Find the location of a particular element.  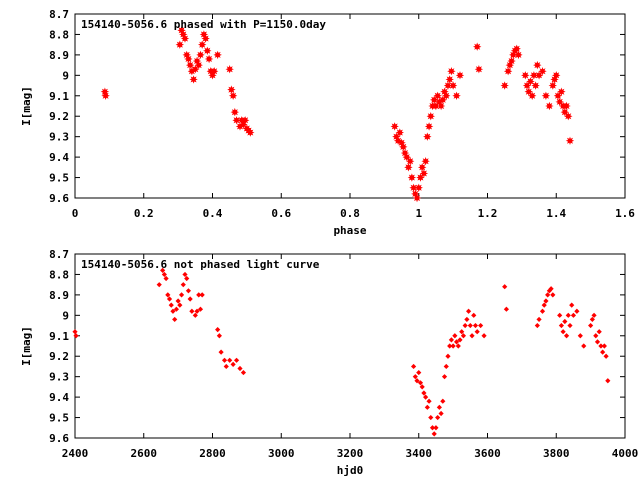

unphased-y-tick-label: 8.7 is located at coordinates (59, 254).